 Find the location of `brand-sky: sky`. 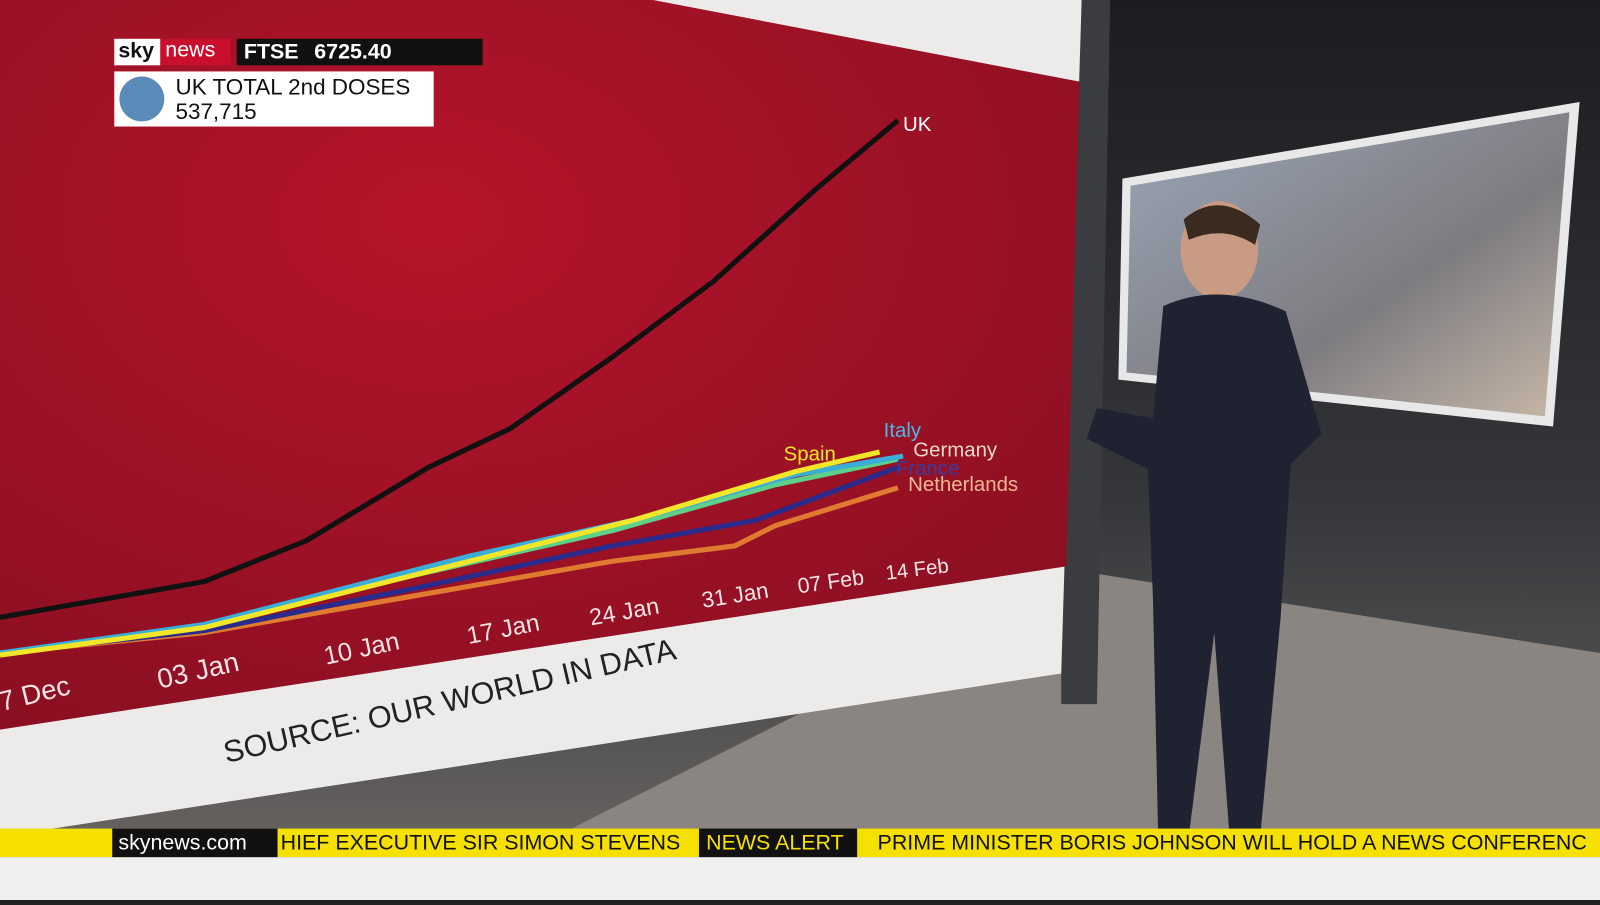

brand-sky: sky is located at coordinates (136, 51).